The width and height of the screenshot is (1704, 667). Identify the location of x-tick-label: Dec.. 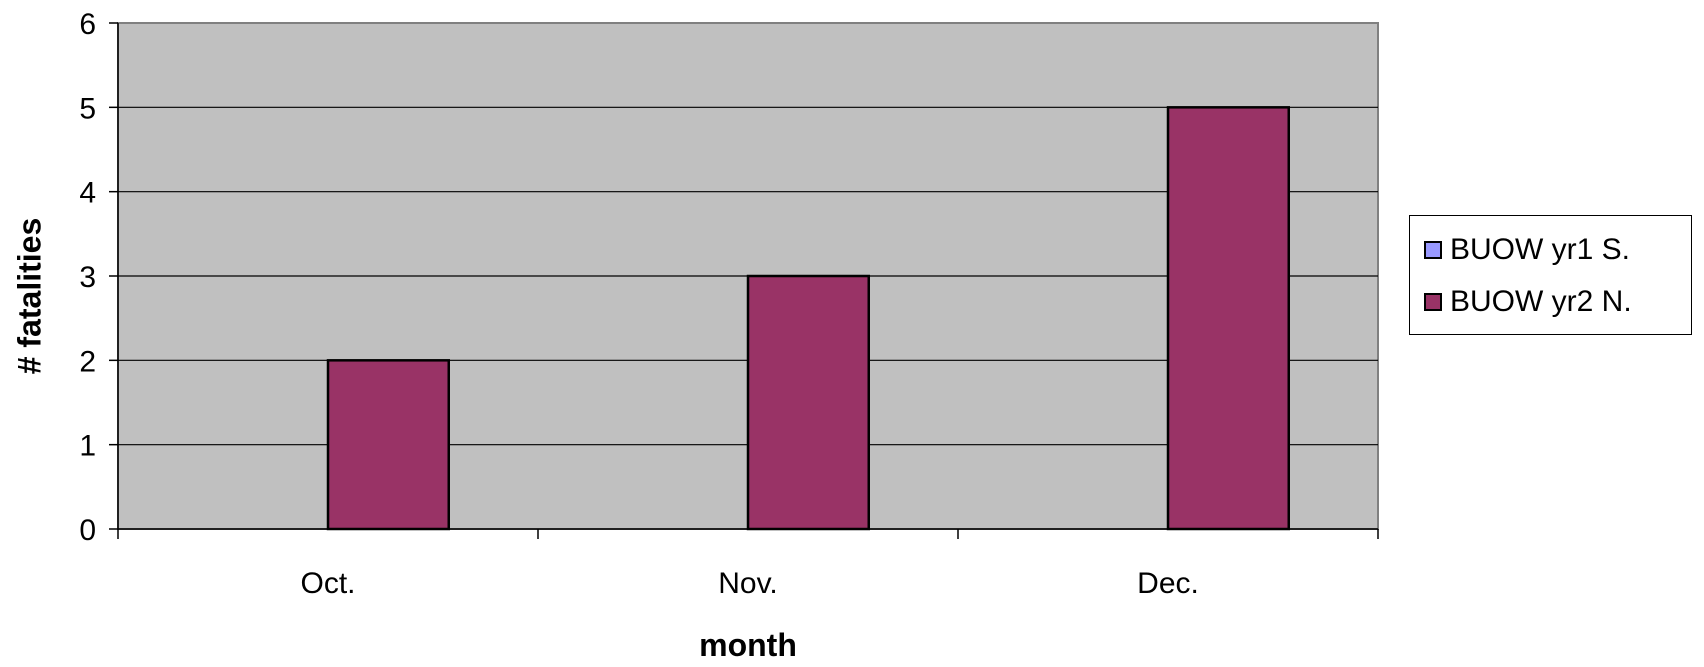
(1168, 583).